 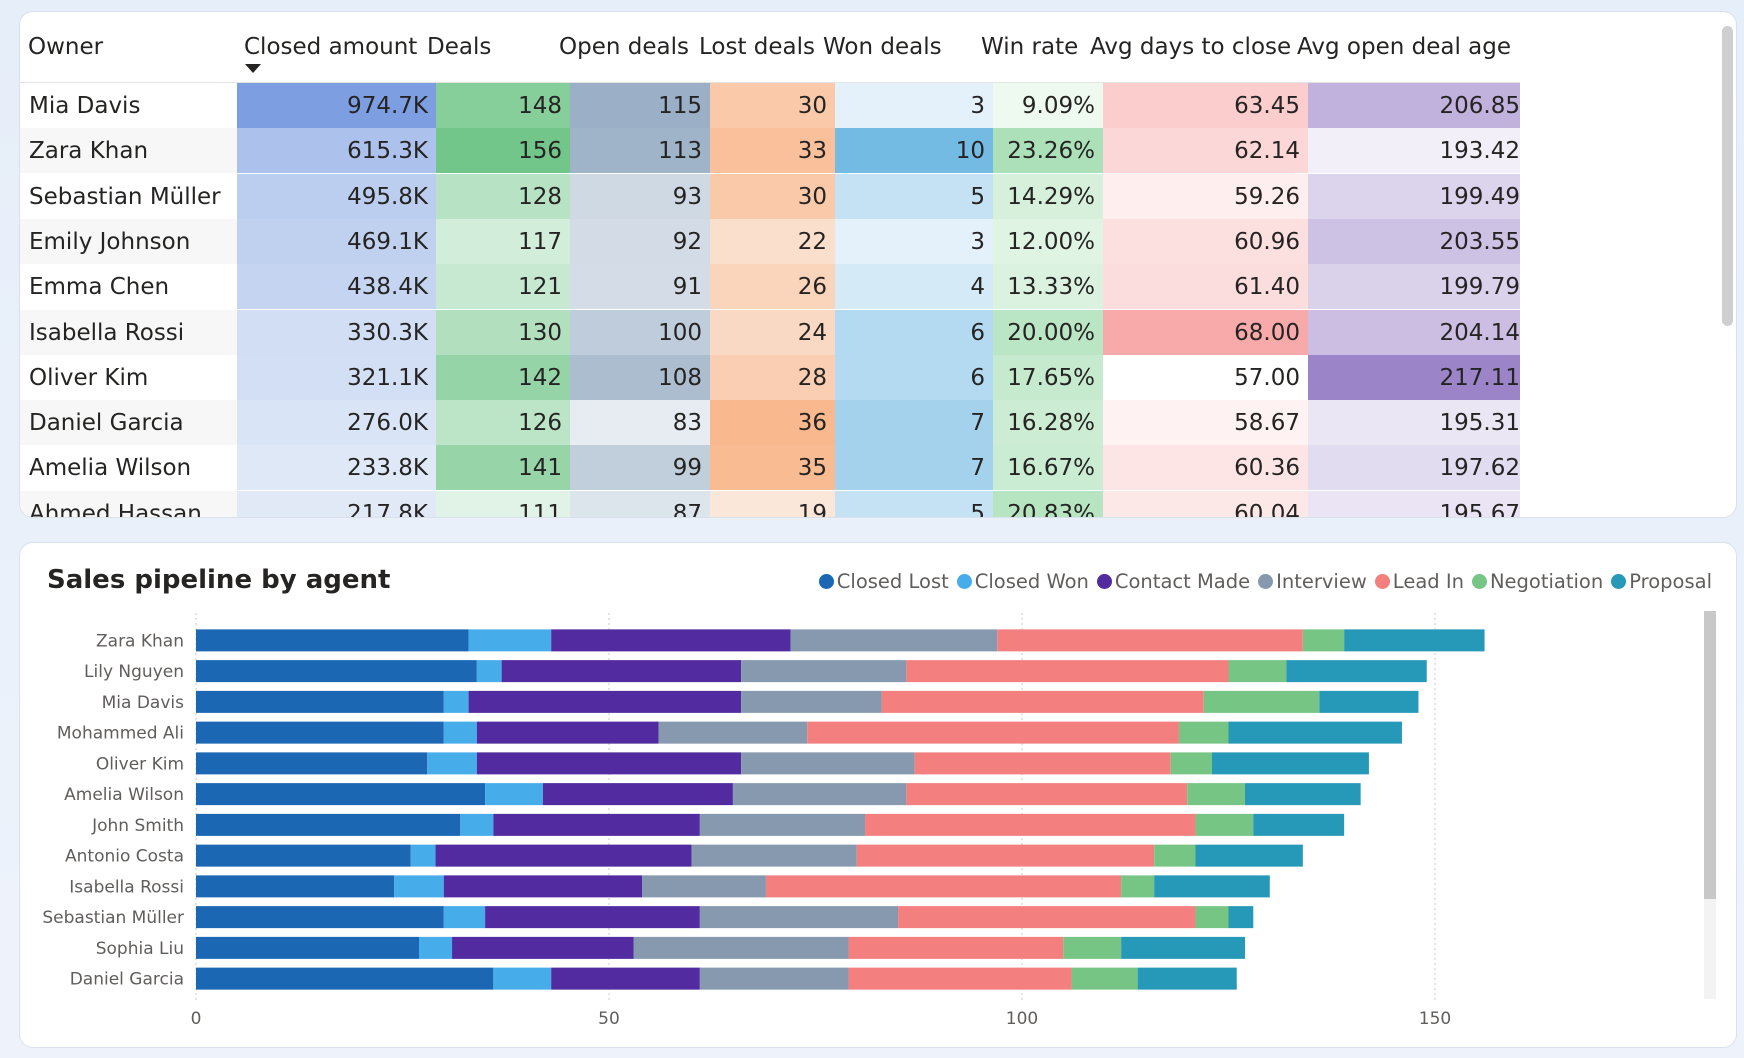 What do you see at coordinates (1537, 581) in the screenshot?
I see `legend-item-negotiation: Negotiation` at bounding box center [1537, 581].